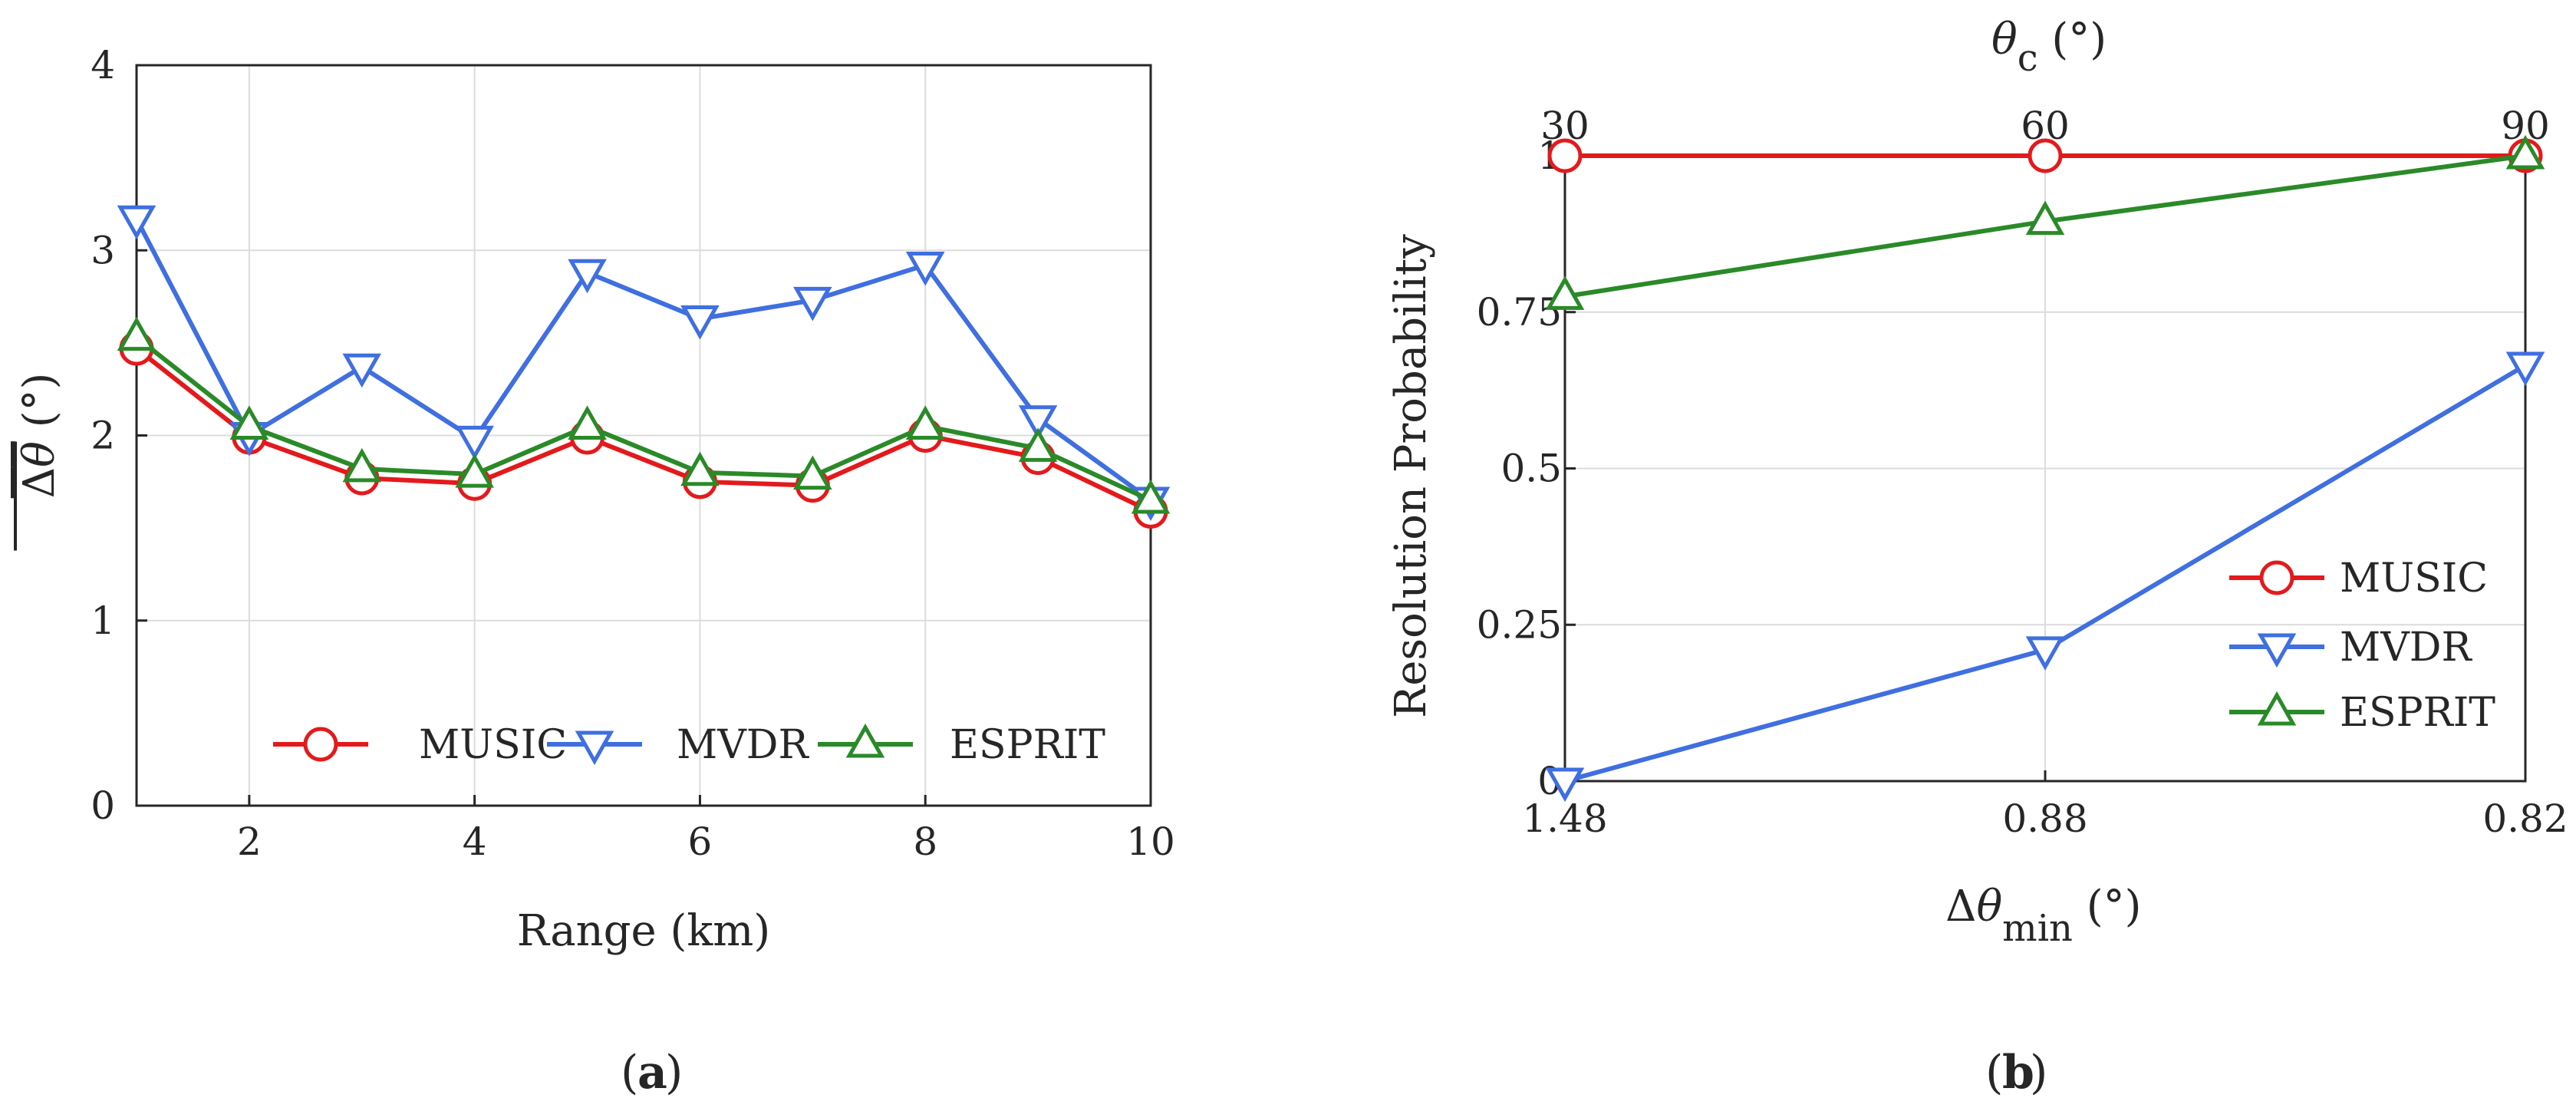 This screenshot has height=1098, width=2576. I want to click on a-ytick-label: 4, so click(103, 65).